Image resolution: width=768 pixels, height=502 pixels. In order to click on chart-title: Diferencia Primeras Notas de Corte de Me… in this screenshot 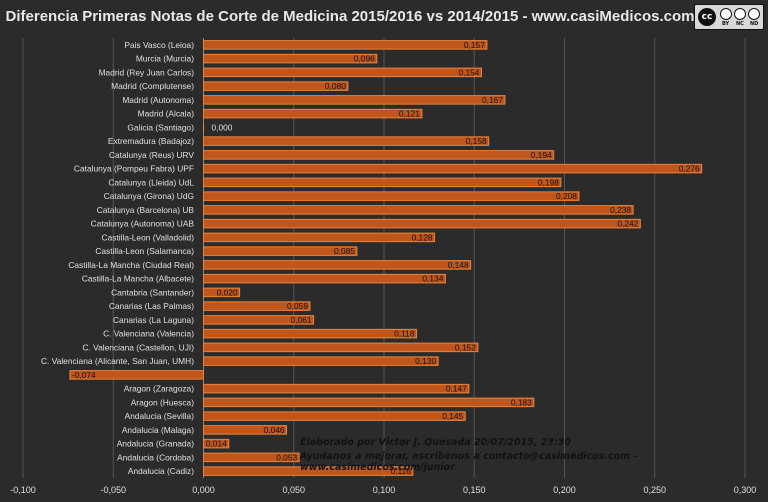, I will do `click(350, 16)`.